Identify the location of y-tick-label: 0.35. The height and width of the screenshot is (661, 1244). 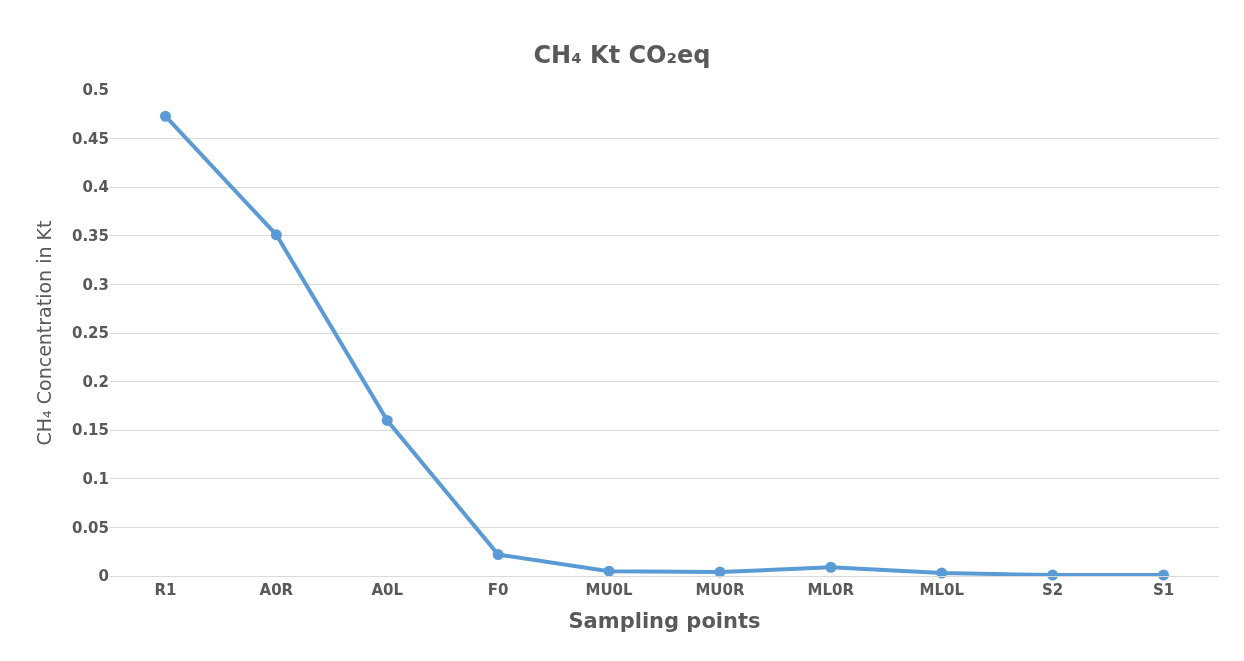
(90, 236).